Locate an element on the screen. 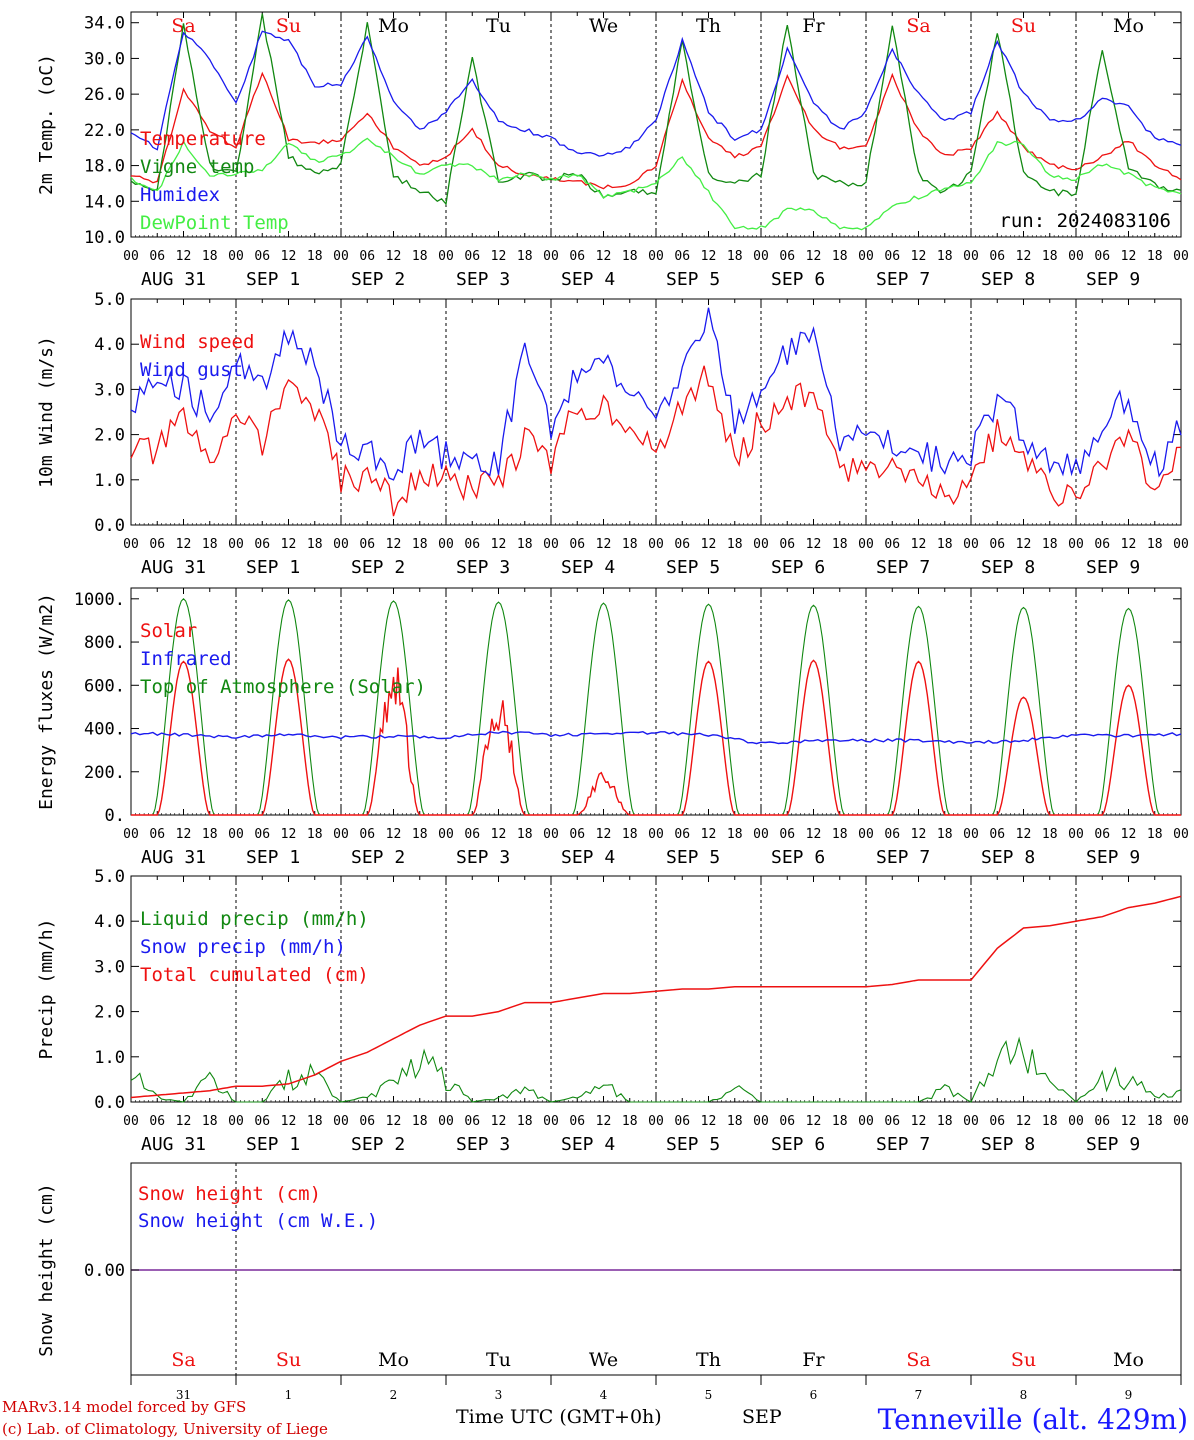 This screenshot has width=1194, height=1440. y-tick-label: 0. is located at coordinates (115, 816).